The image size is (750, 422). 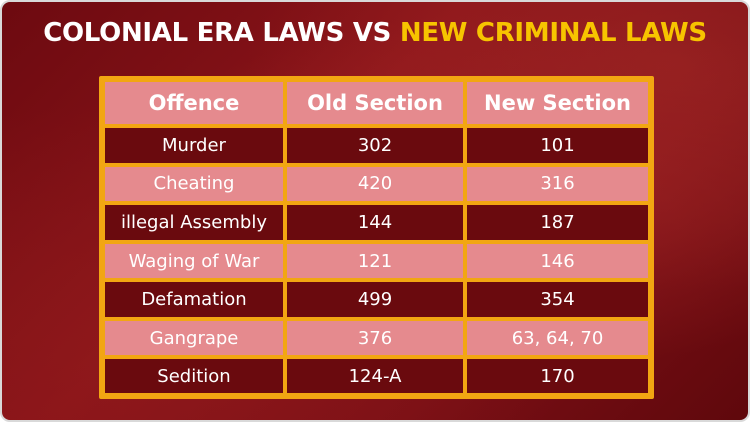 I want to click on old-section-cell: 144, so click(x=376, y=223).